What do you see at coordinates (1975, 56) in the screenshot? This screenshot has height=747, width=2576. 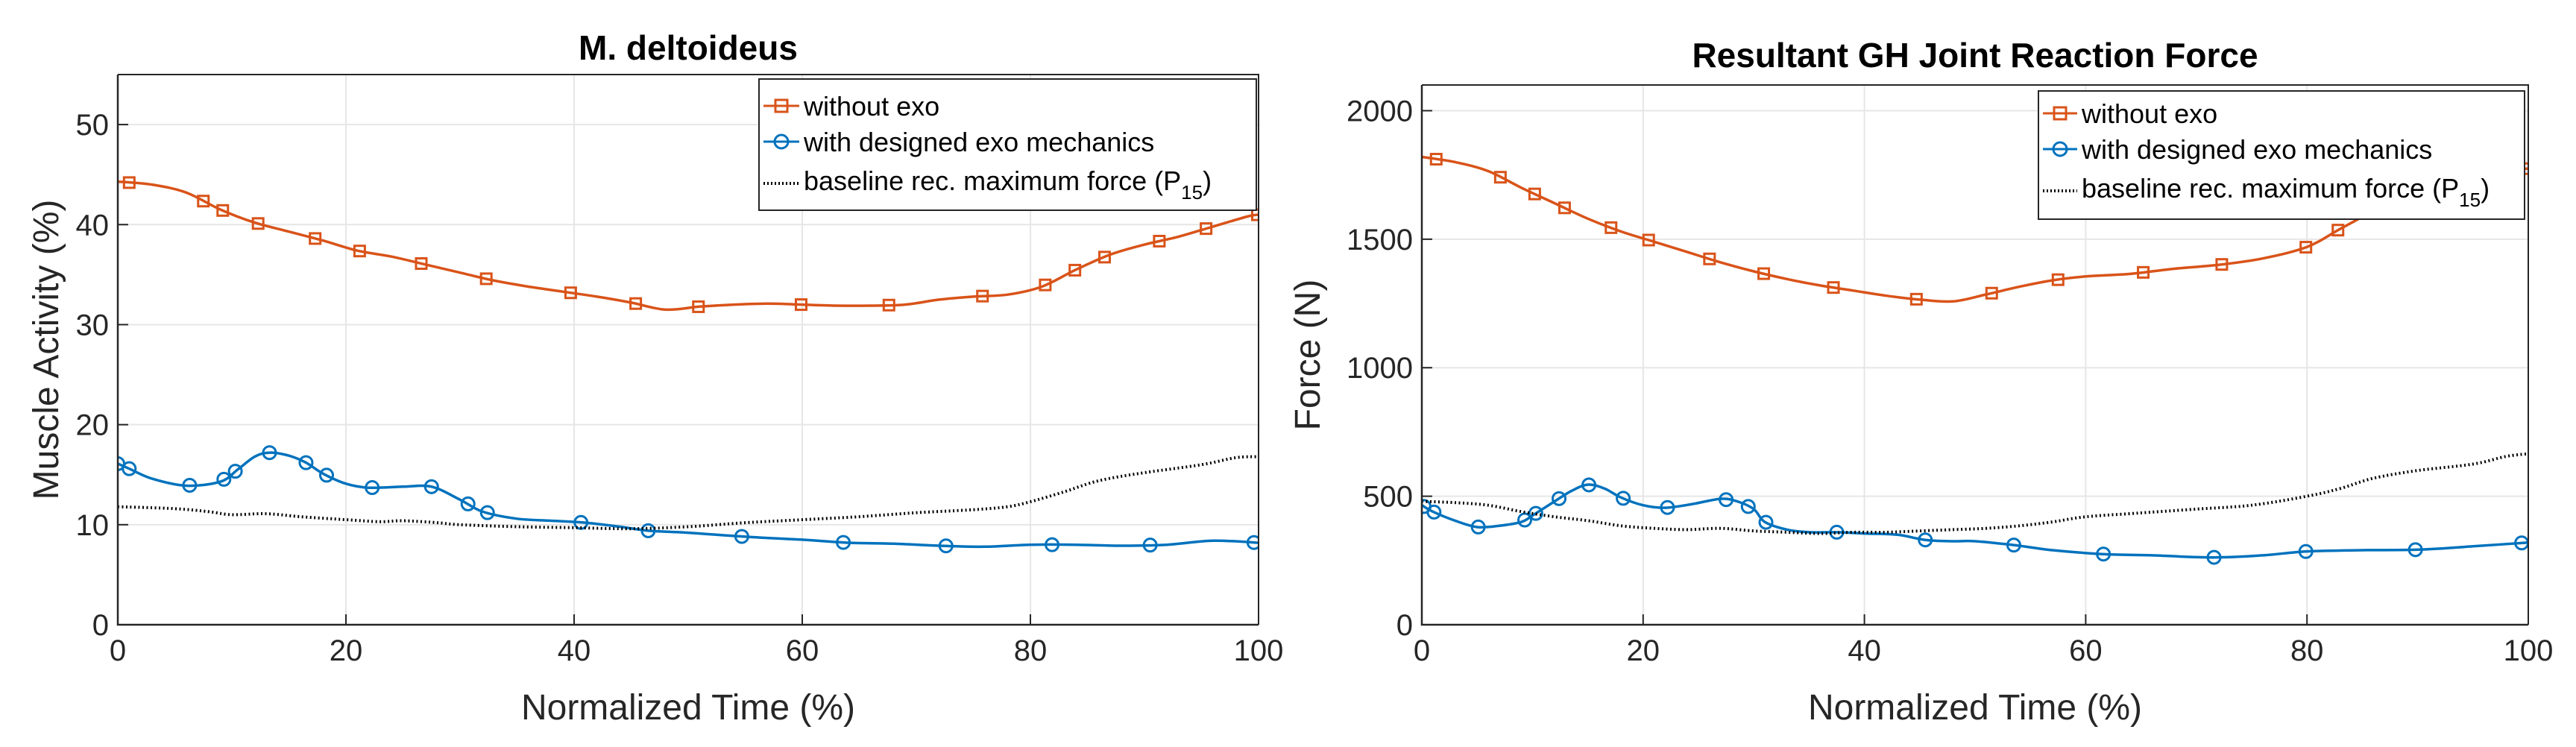 I see `chart-title: Resultant GH Joint Reaction Force` at bounding box center [1975, 56].